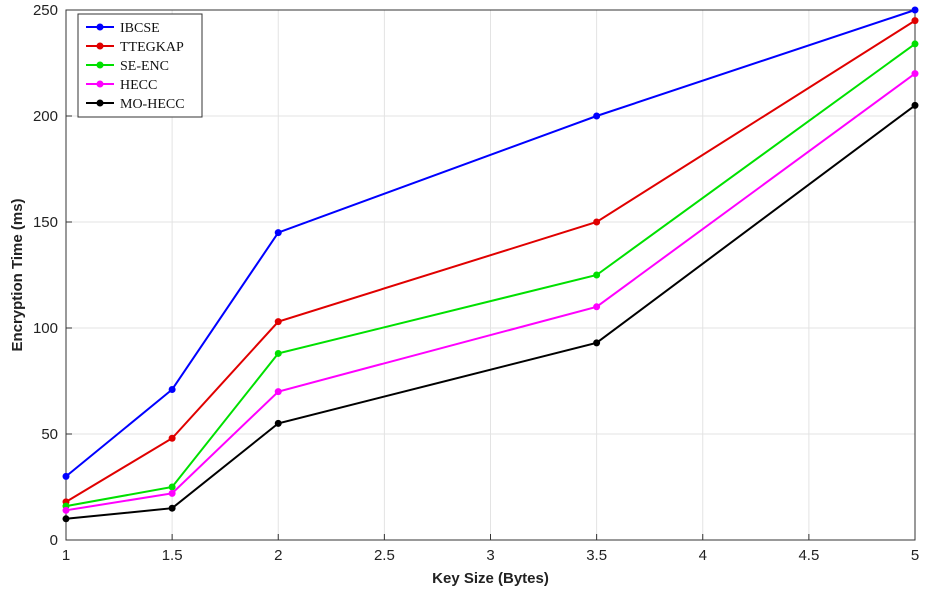 The width and height of the screenshot is (935, 592). I want to click on x-tick-label: 1.5, so click(172, 555).